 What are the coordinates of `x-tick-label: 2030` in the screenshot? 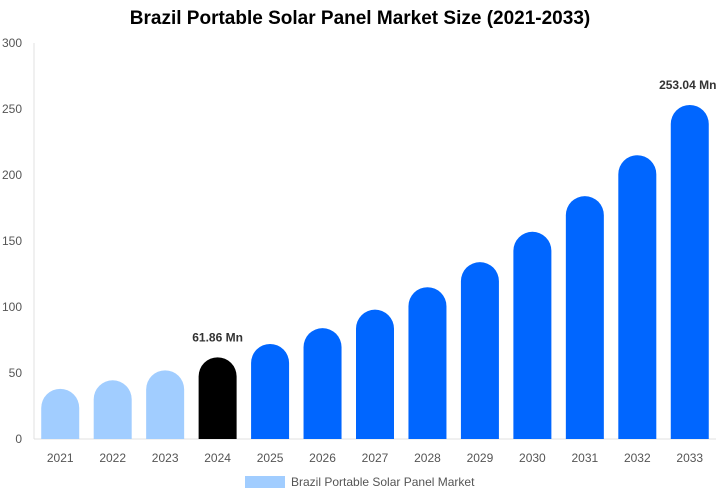 It's located at (532, 458).